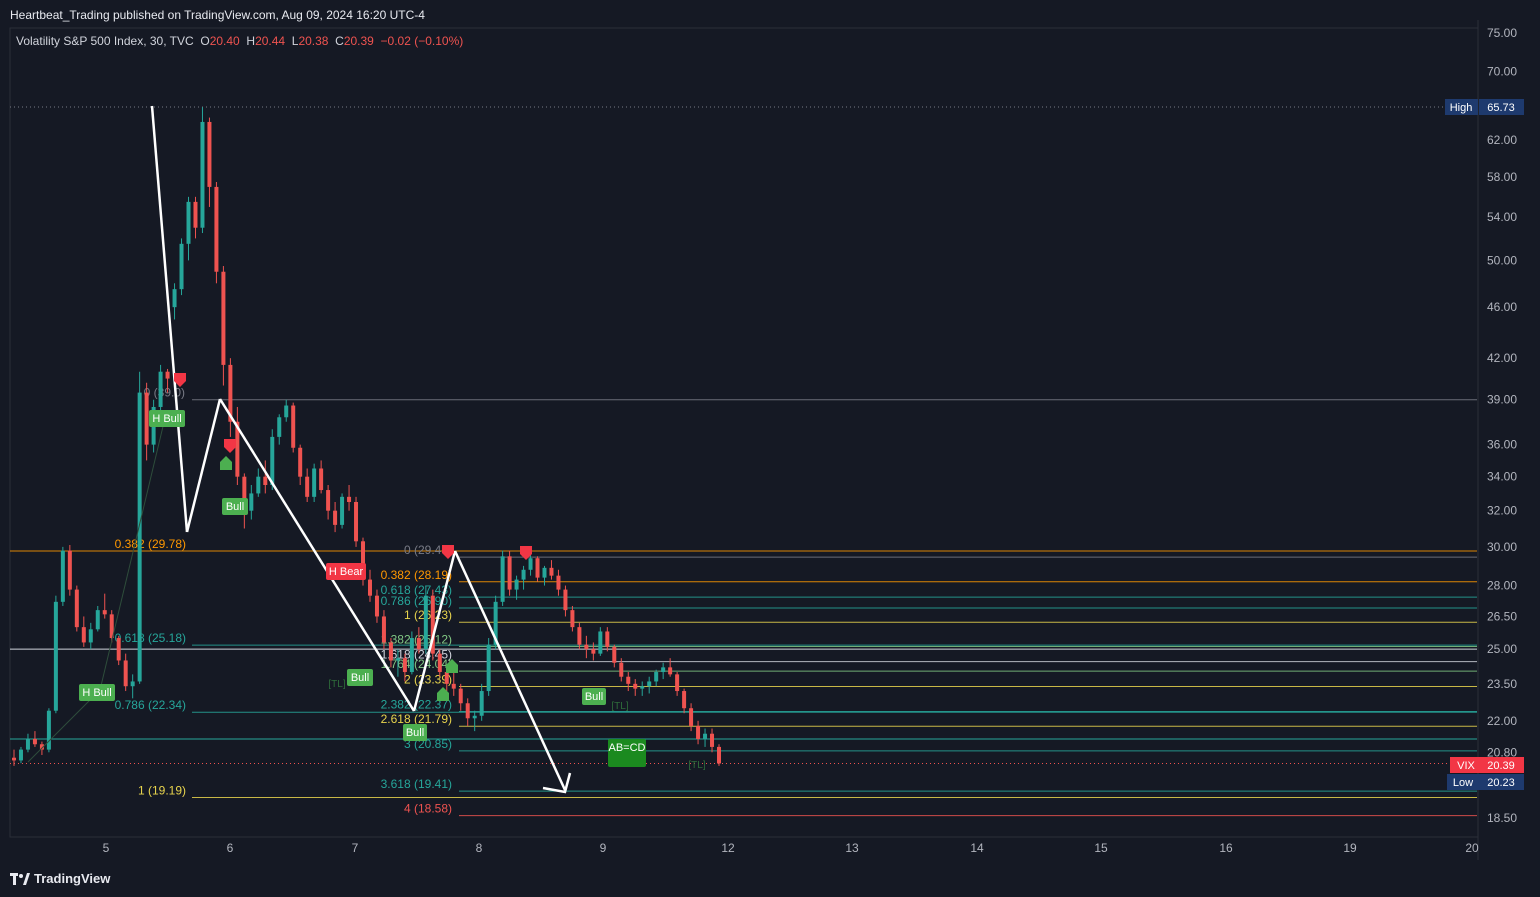 This screenshot has width=1540, height=897. What do you see at coordinates (106, 848) in the screenshot?
I see `x-tick-label: 5` at bounding box center [106, 848].